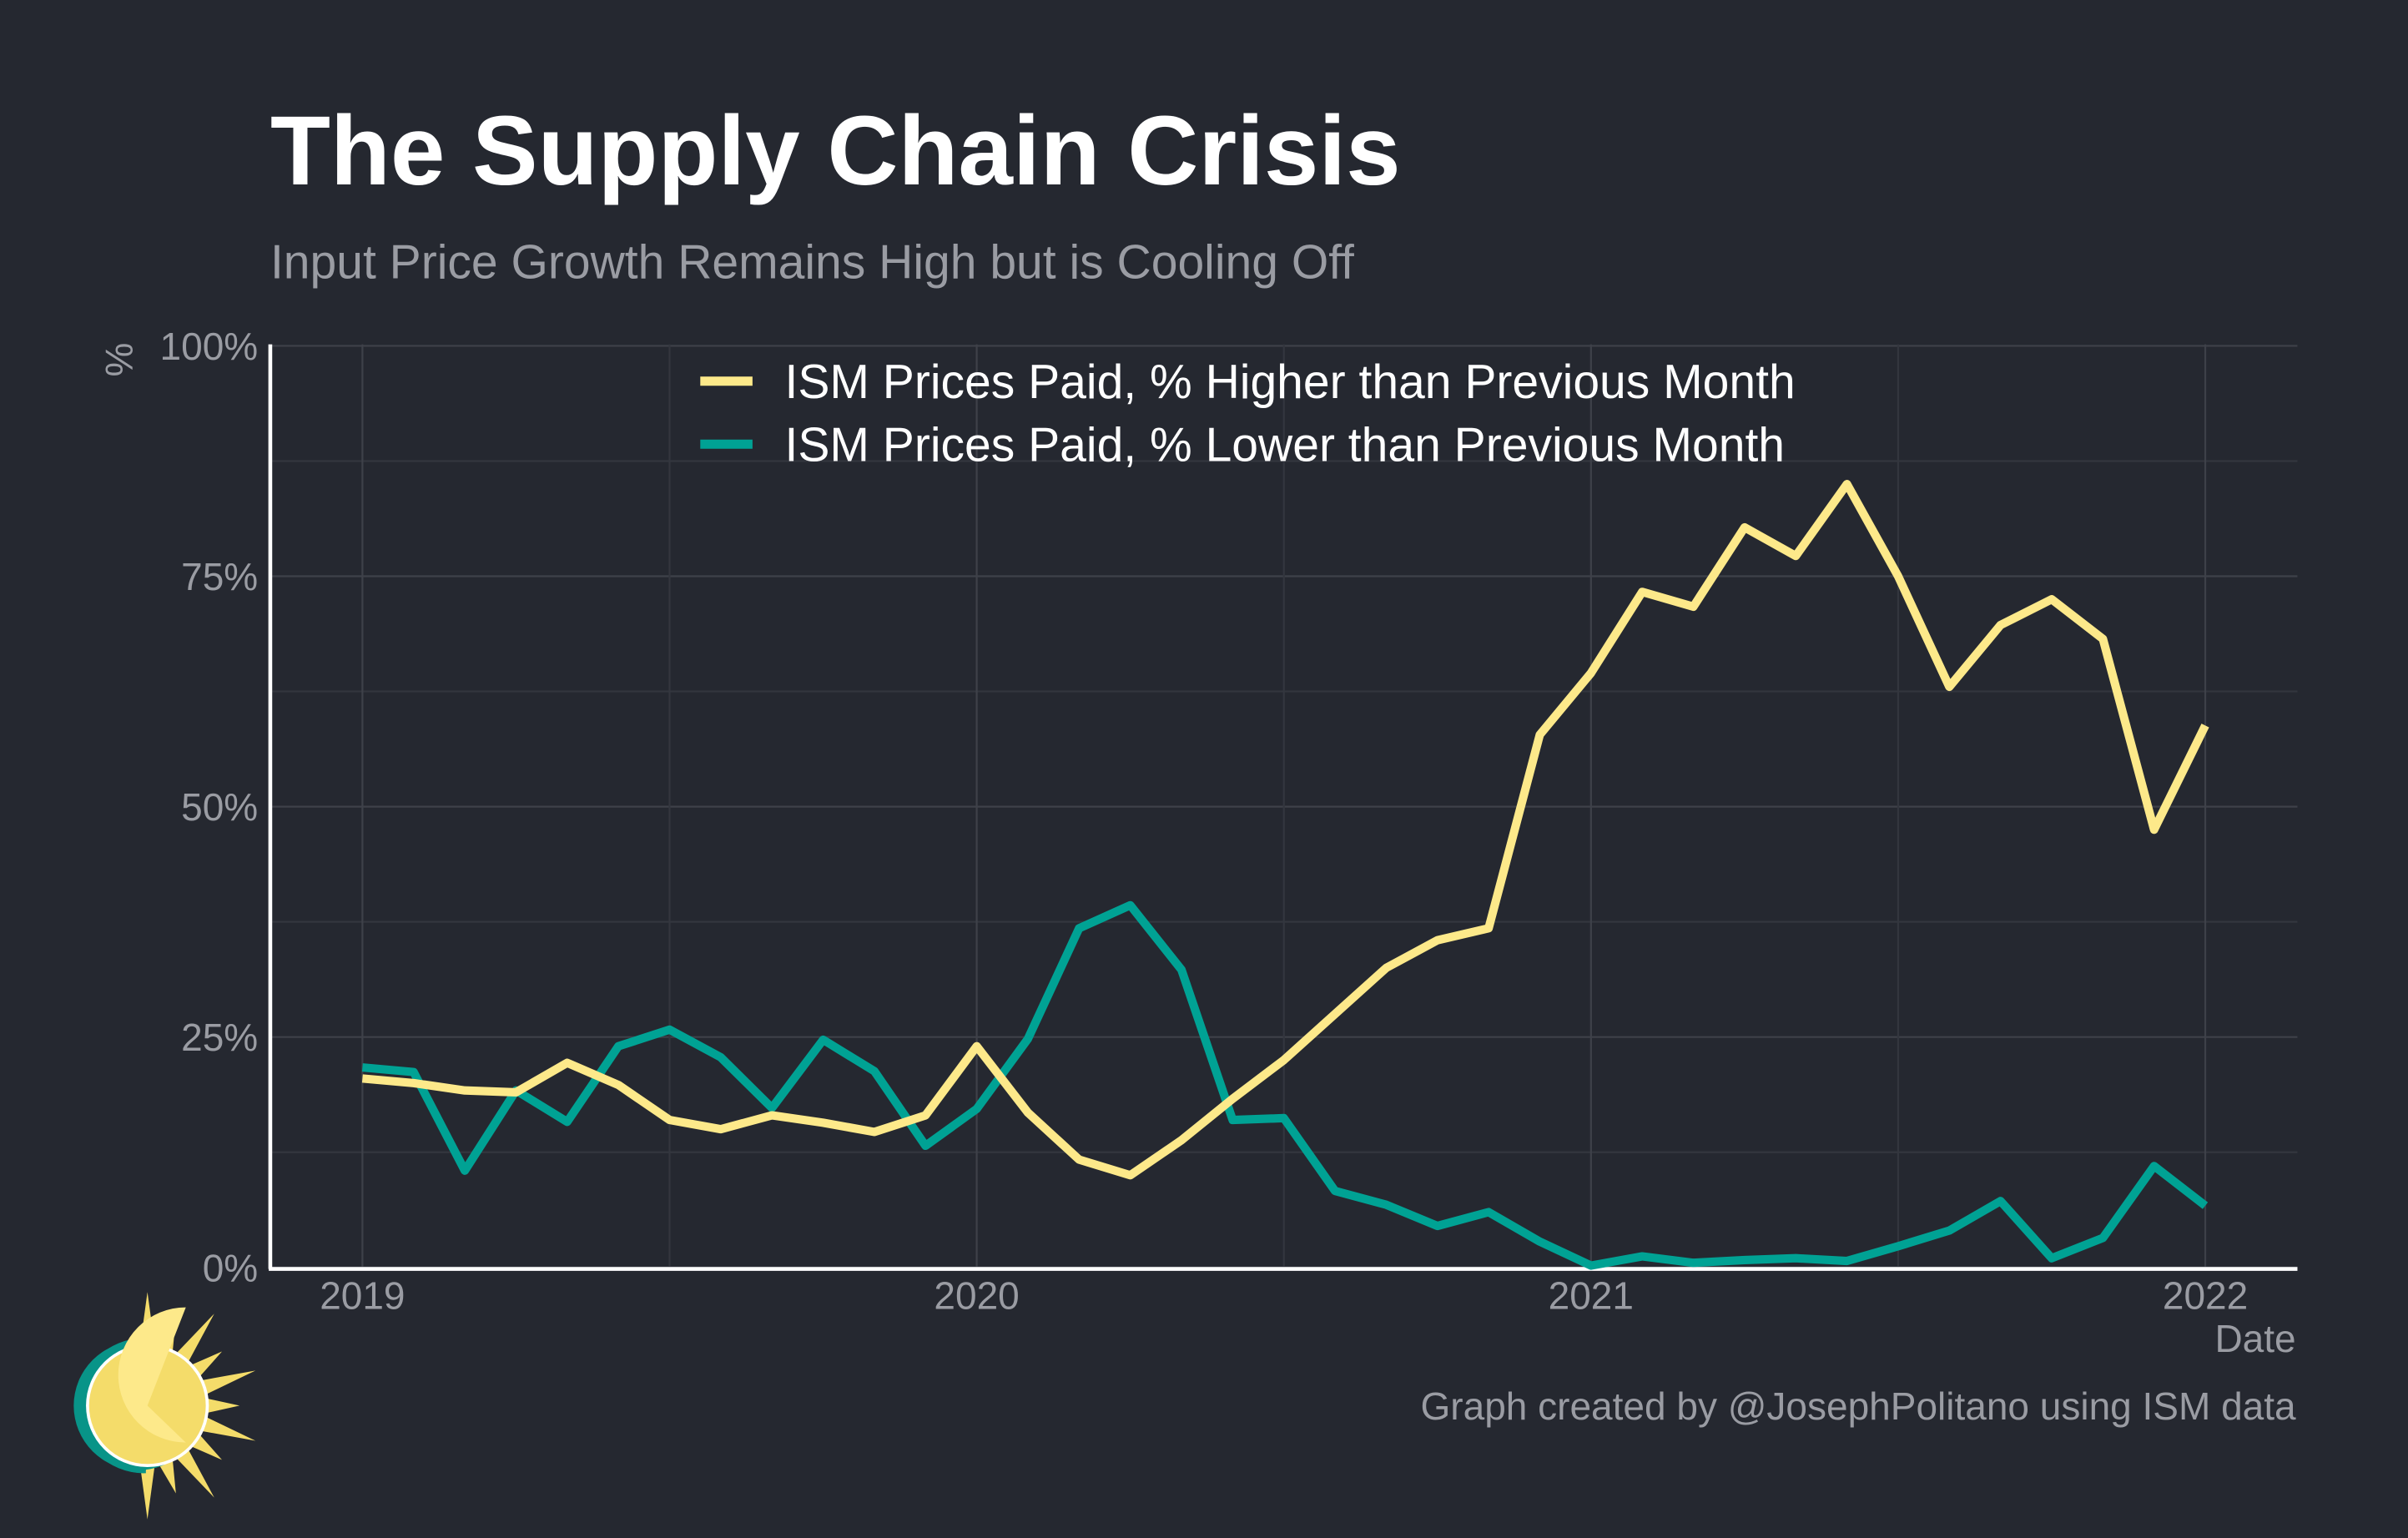  Describe the element at coordinates (118, 360) in the screenshot. I see `y-axis-label: %` at that location.